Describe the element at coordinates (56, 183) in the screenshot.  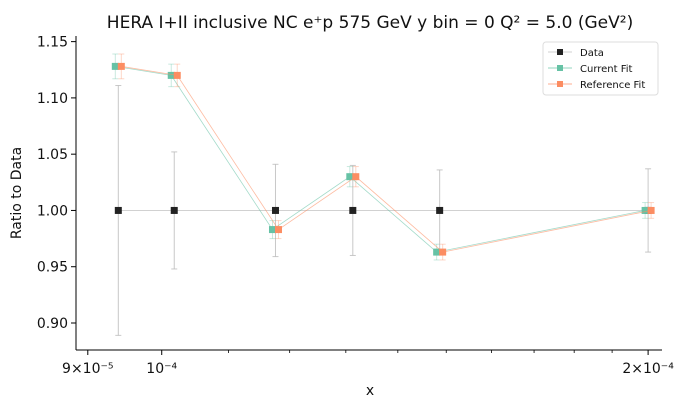
I see `y-ticks: 0.90 0.95 1.00 1.05 1.10 1.15` at that location.